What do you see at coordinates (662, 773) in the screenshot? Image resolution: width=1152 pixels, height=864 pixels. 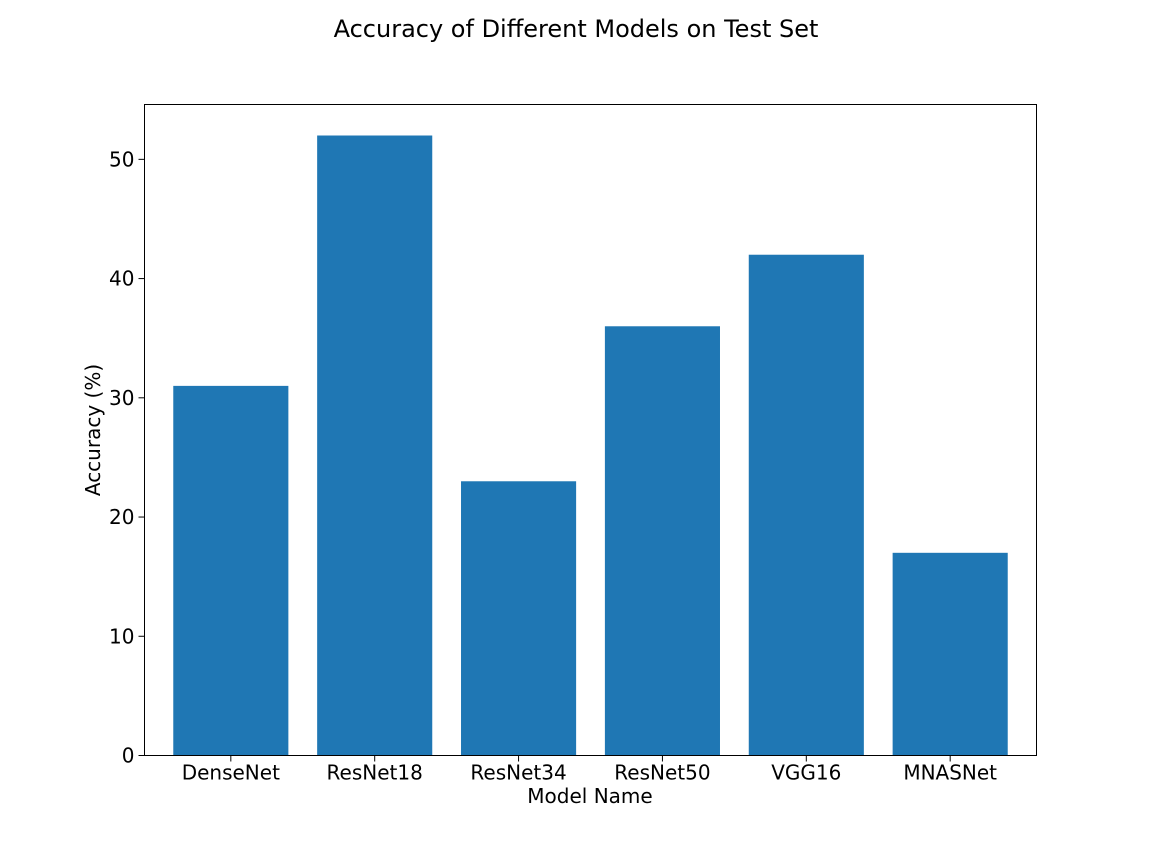 I see `x-tick-label: ResNet50` at bounding box center [662, 773].